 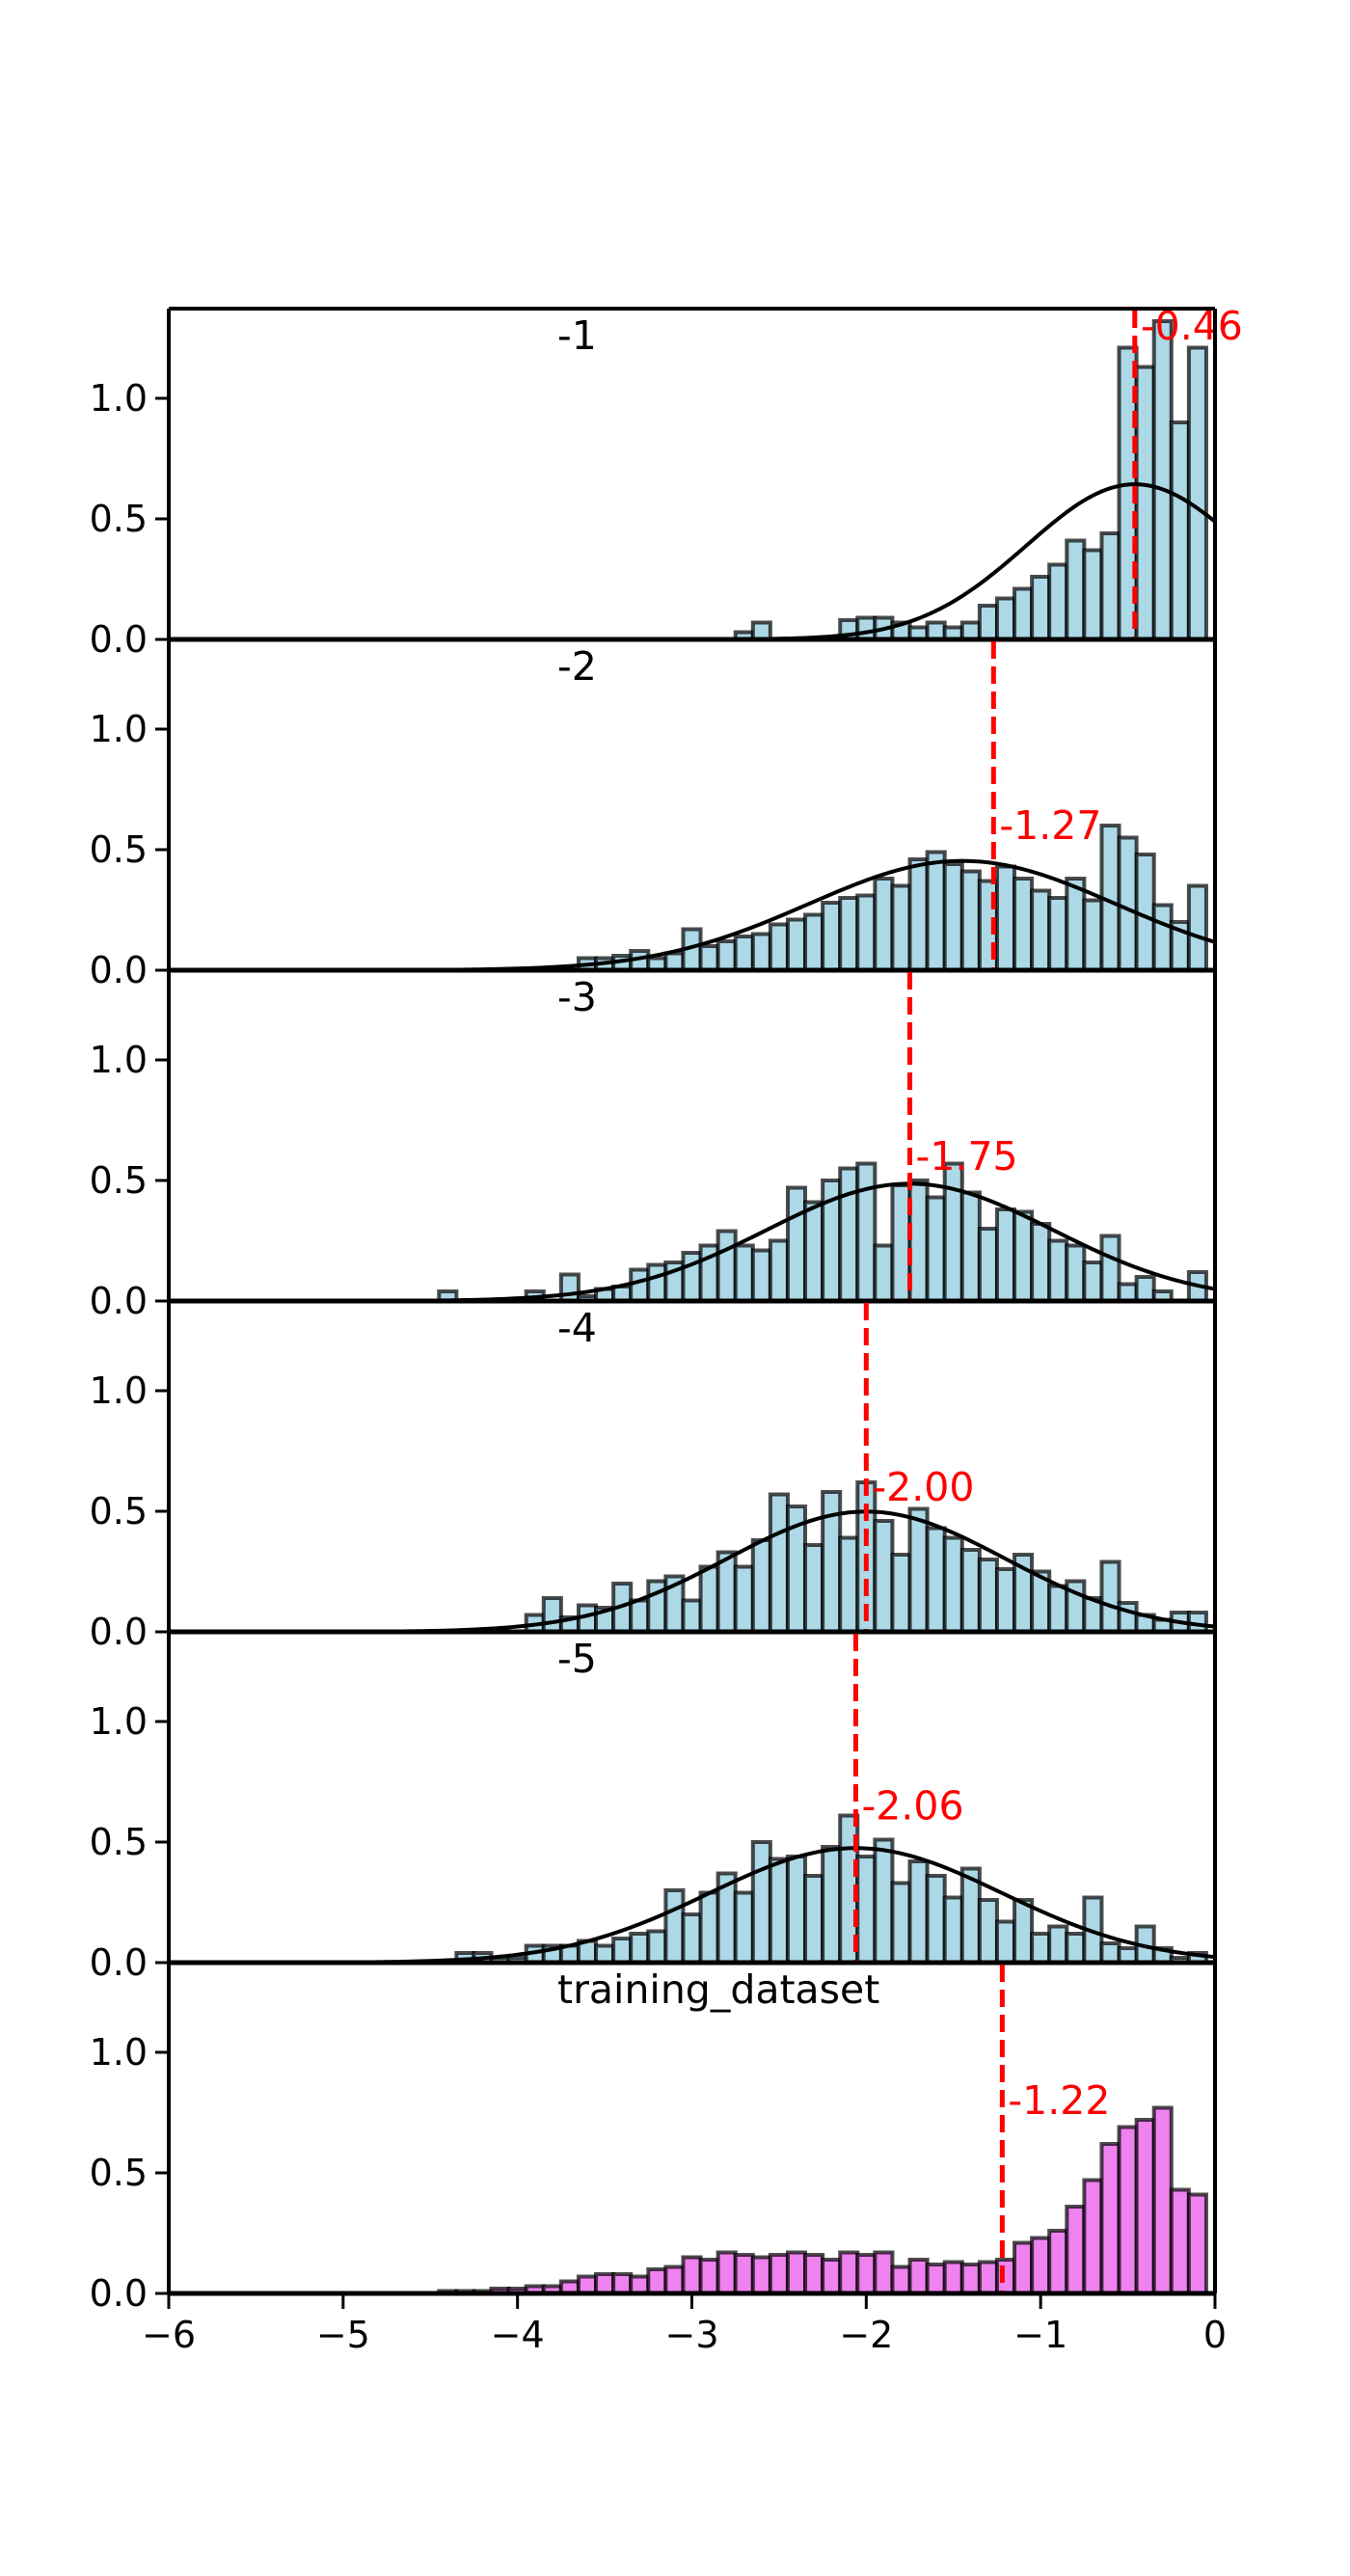 I want to click on panel-4: -2.00 -4 0.0 0.5 1.0, so click(x=653, y=1476).